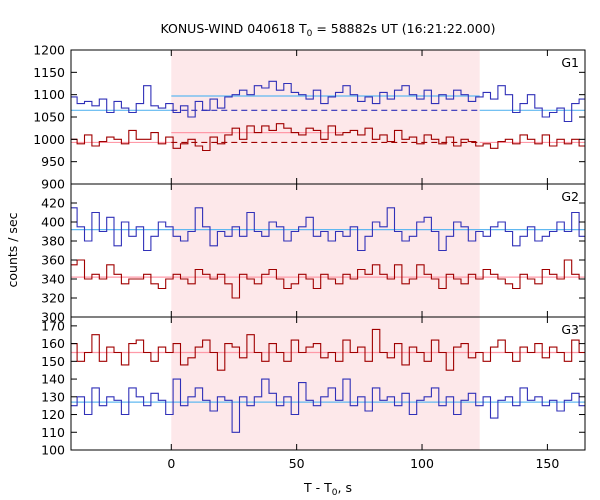 The image size is (600, 500). Describe the element at coordinates (403, 28) in the screenshot. I see `title-suffix: = 58882s UT (16:21:22.000)` at that location.